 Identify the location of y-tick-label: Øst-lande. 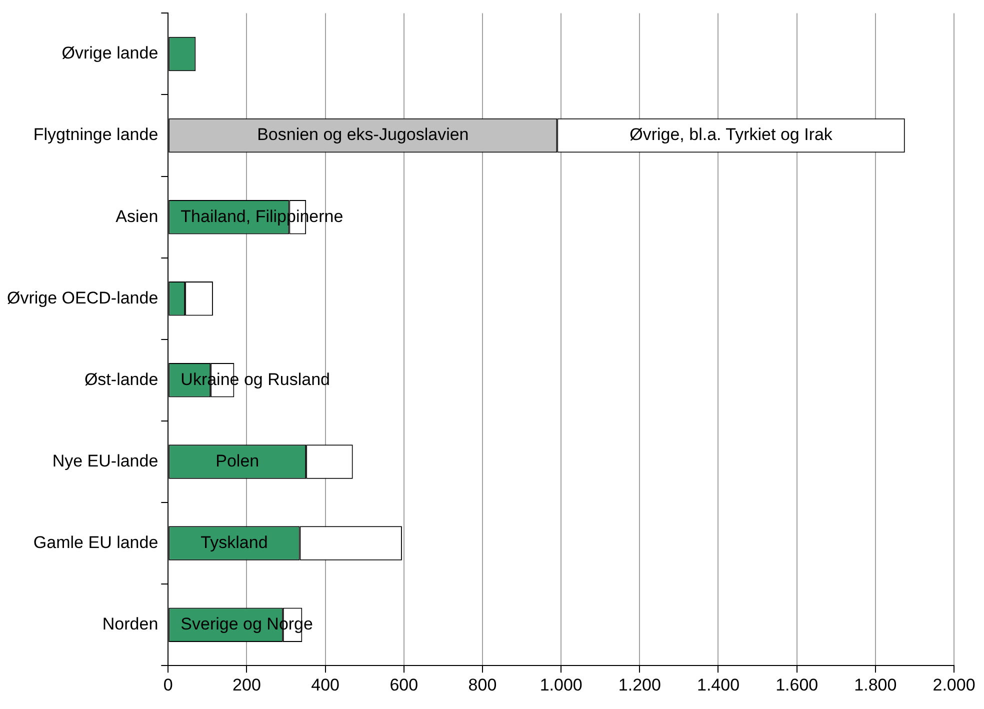
(121, 379).